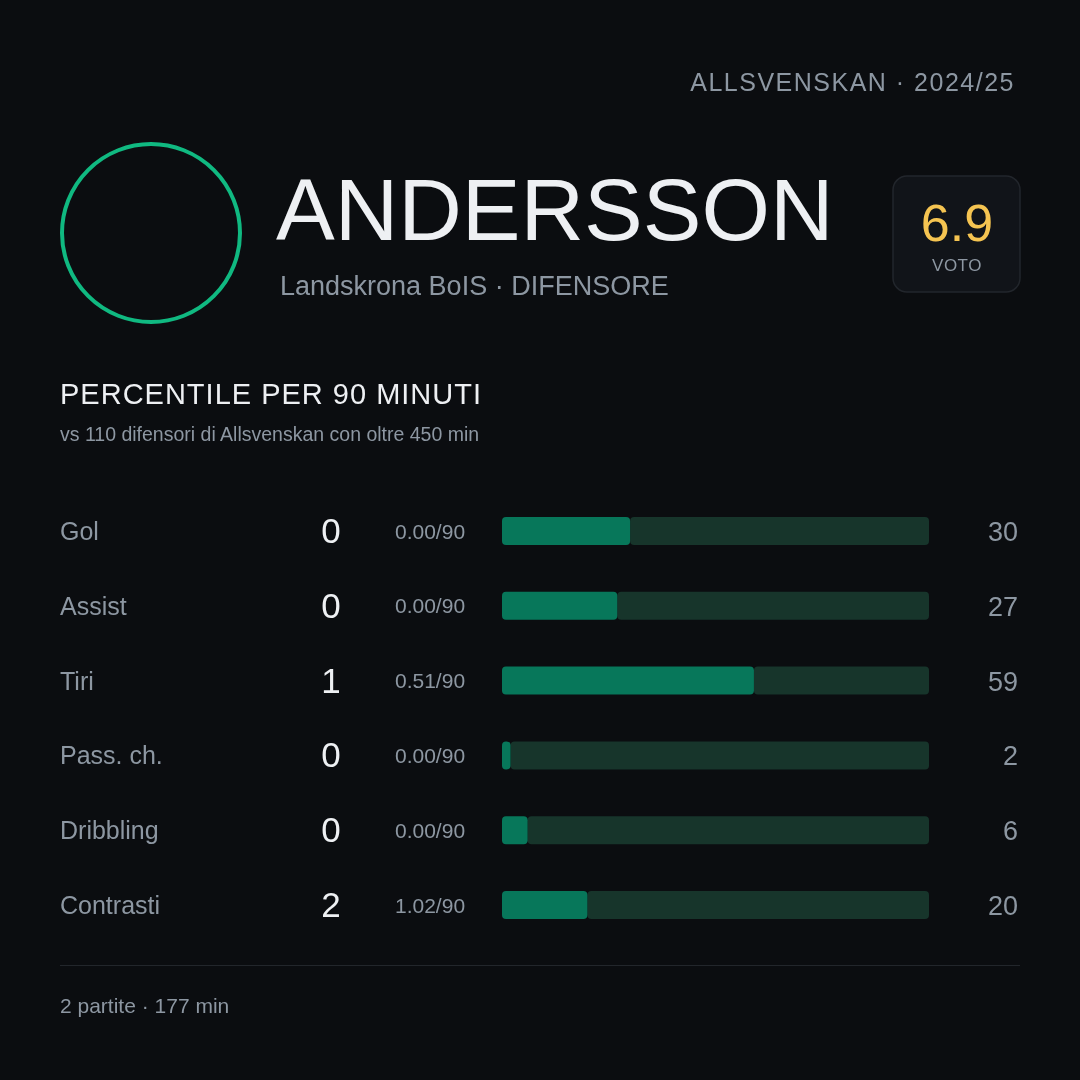  What do you see at coordinates (1002, 532) in the screenshot?
I see `data-label: 30` at bounding box center [1002, 532].